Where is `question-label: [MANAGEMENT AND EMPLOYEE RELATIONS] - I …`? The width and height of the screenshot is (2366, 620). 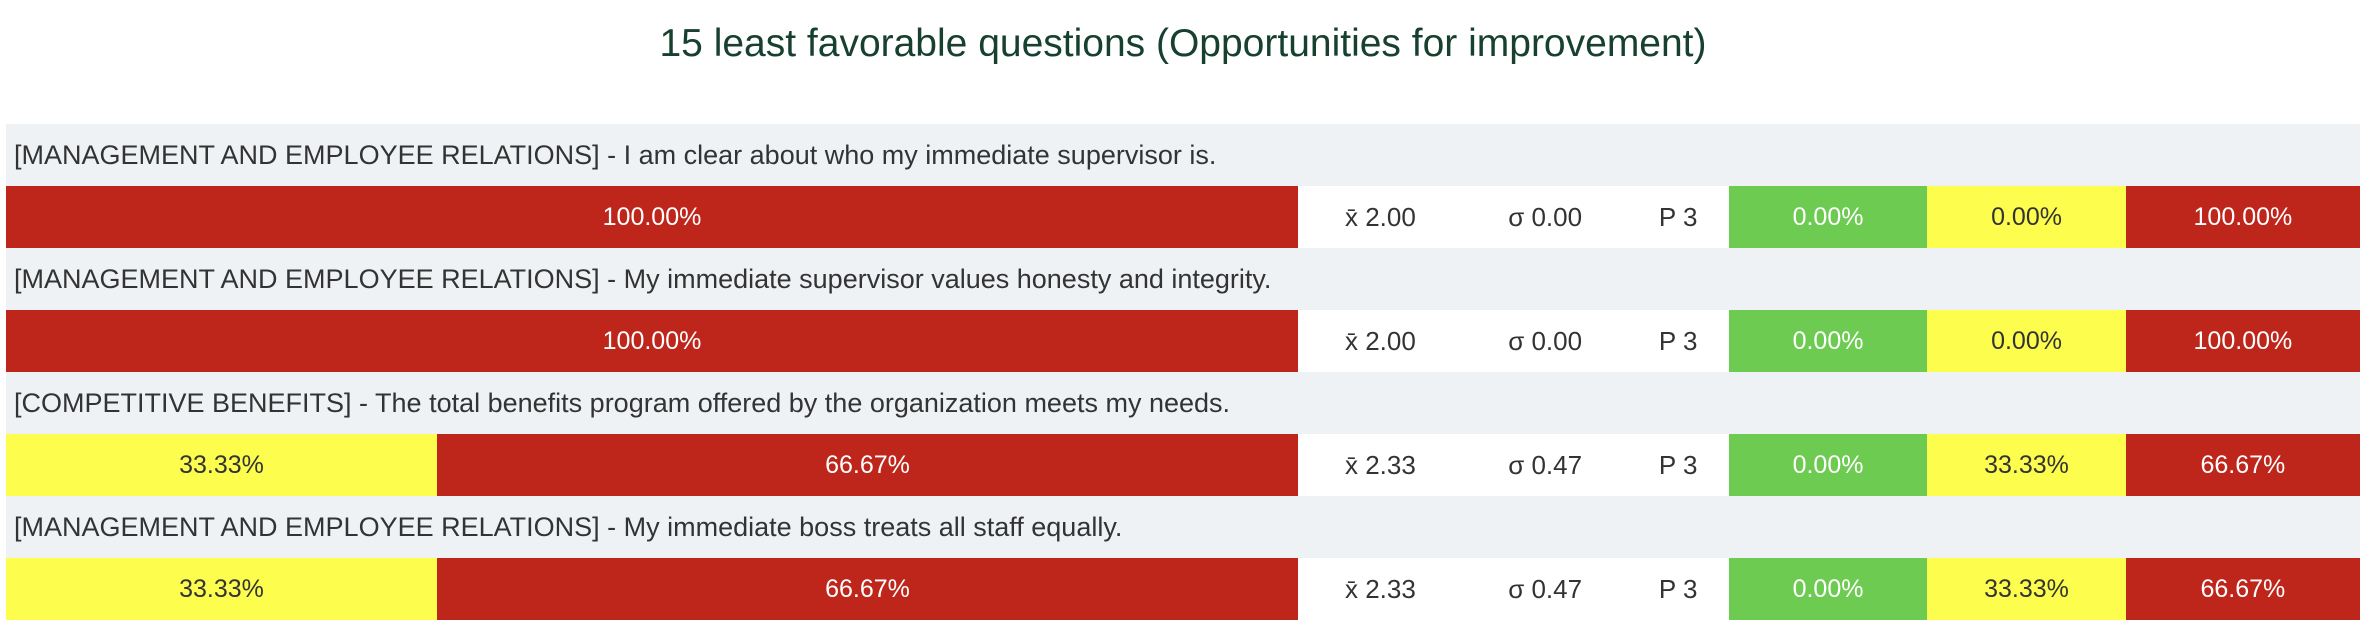 question-label: [MANAGEMENT AND EMPLOYEE RELATIONS] - I … is located at coordinates (1183, 155).